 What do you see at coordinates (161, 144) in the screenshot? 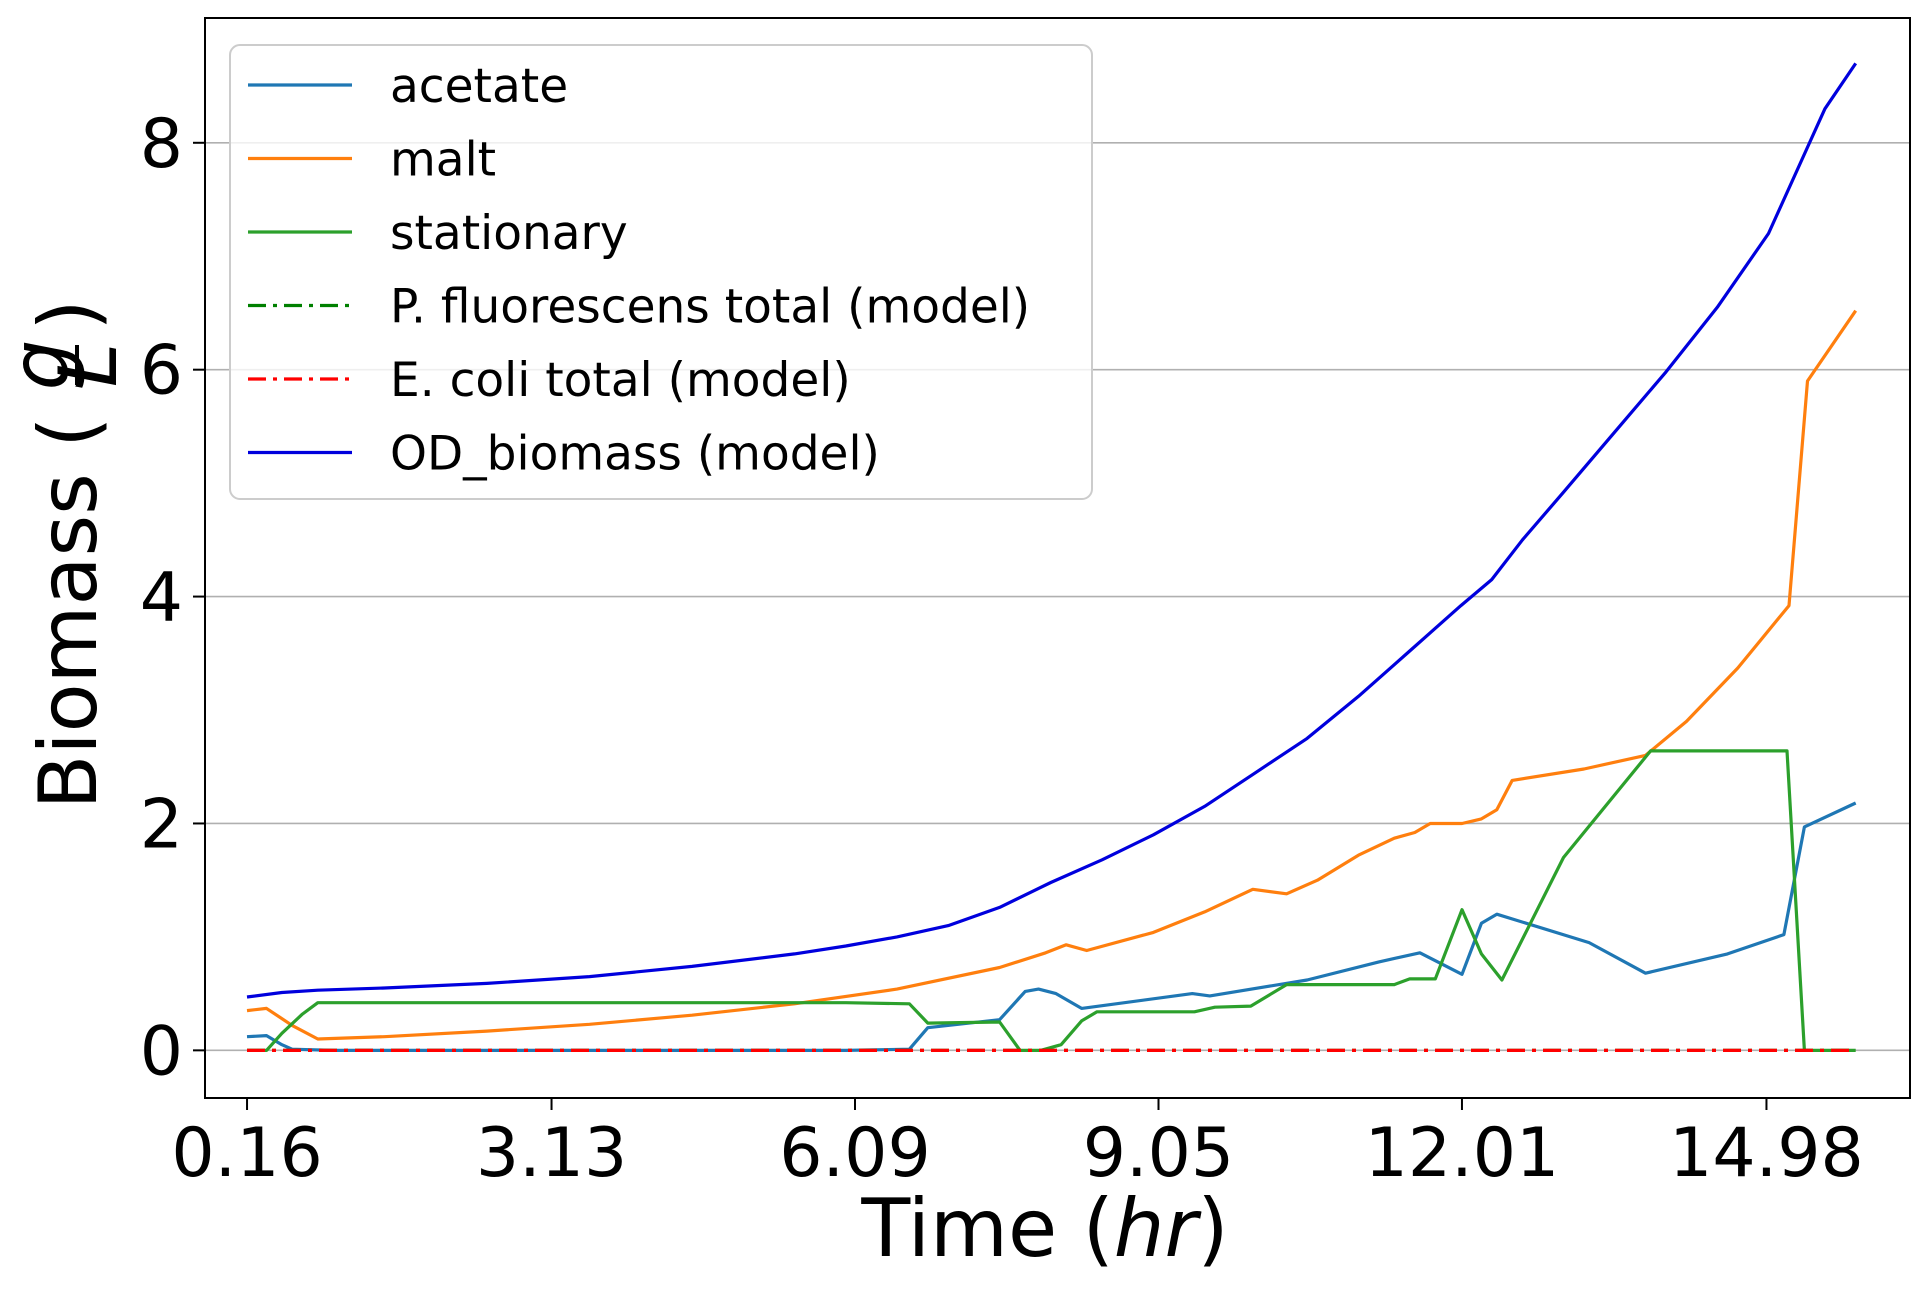
I see `y-tick-label: 8` at bounding box center [161, 144].